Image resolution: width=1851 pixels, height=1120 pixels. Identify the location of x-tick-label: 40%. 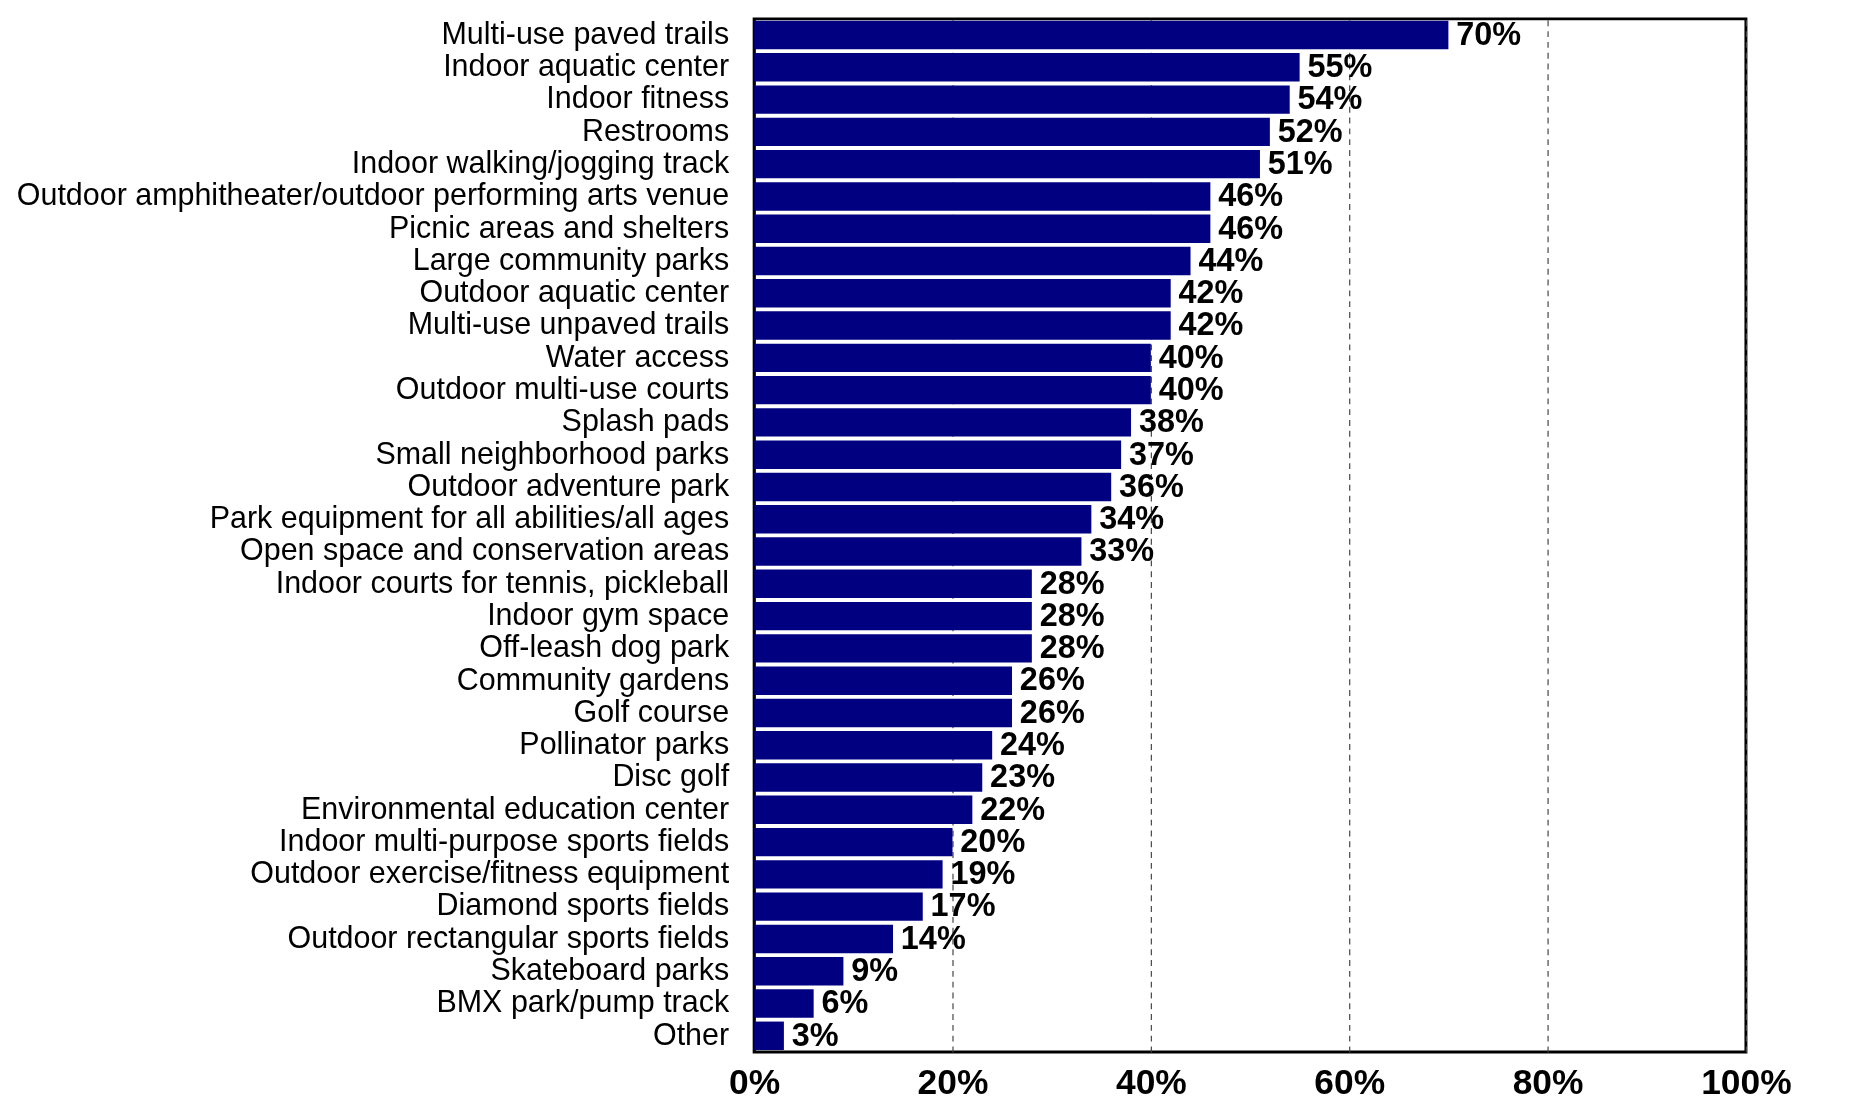
(1151, 1081).